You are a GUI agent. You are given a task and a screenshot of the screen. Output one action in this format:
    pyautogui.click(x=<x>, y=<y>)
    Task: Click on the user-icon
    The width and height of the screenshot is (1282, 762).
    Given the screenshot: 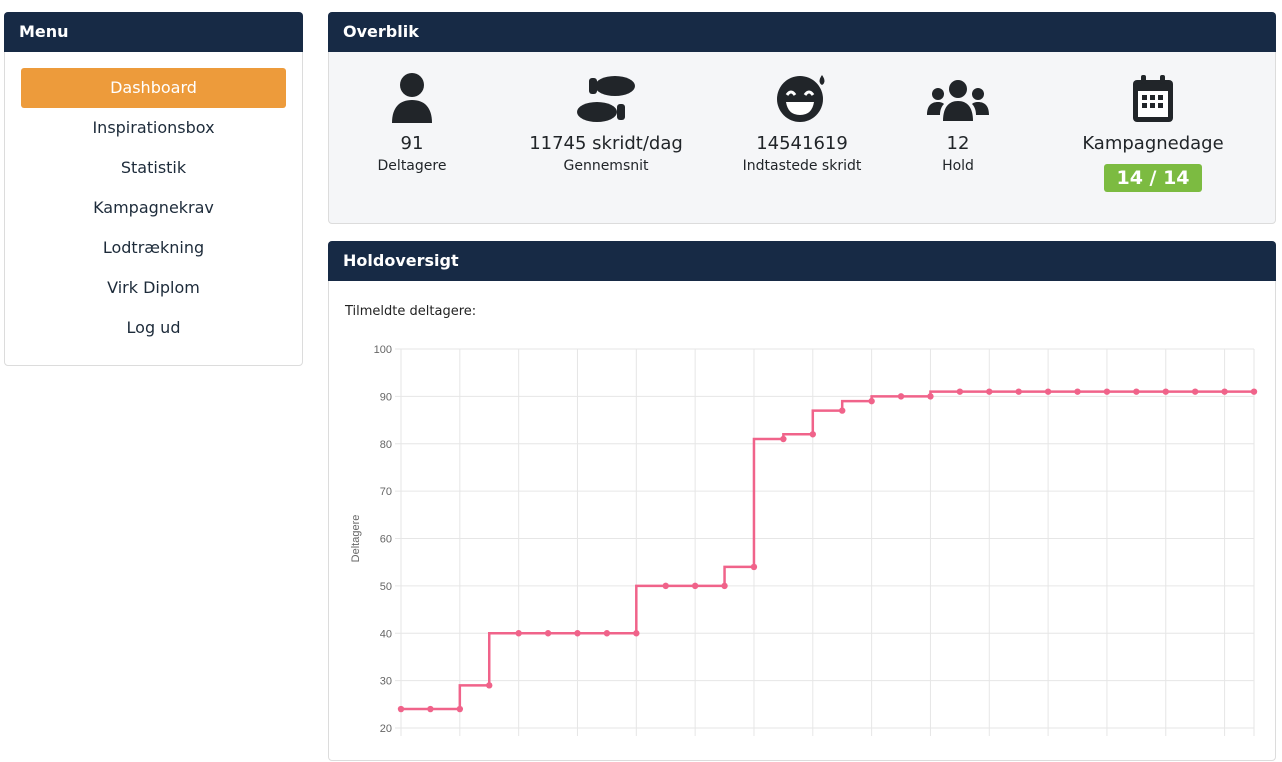 What is the action you would take?
    pyautogui.click(x=412, y=96)
    